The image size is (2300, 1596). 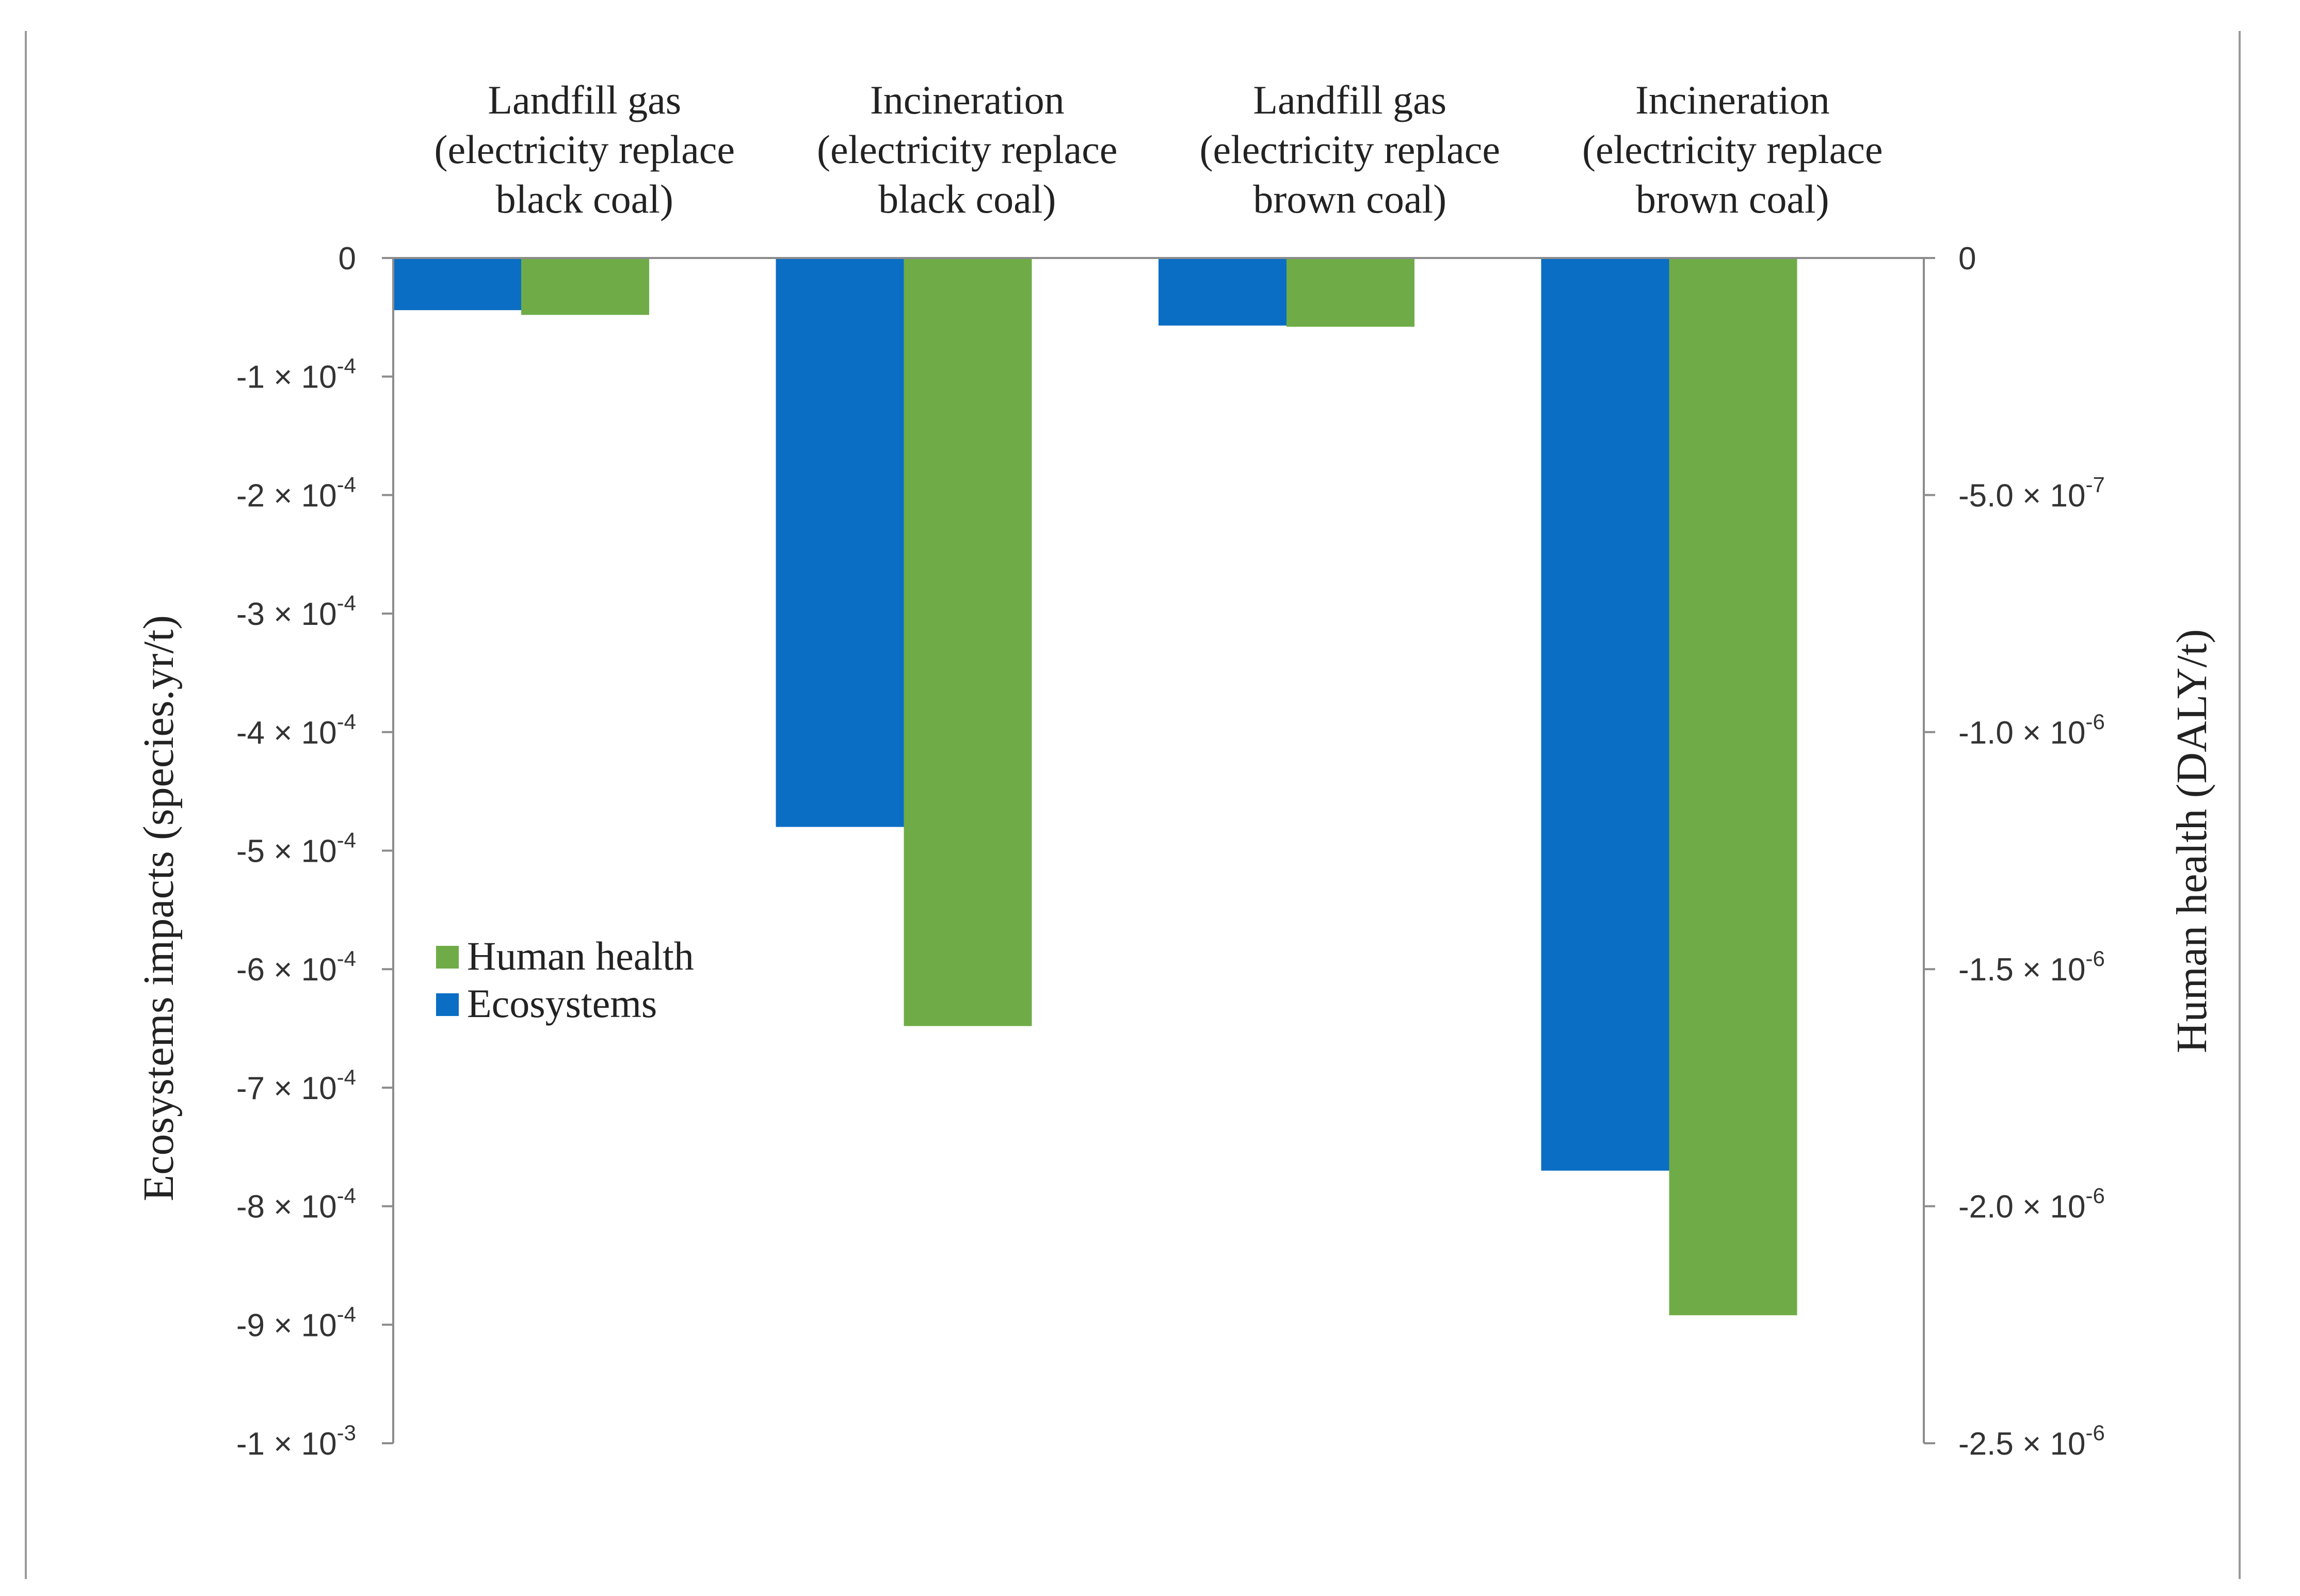 I want to click on right-tick-label: -2.0 × 10⁻⁶, so click(x=2031, y=1204).